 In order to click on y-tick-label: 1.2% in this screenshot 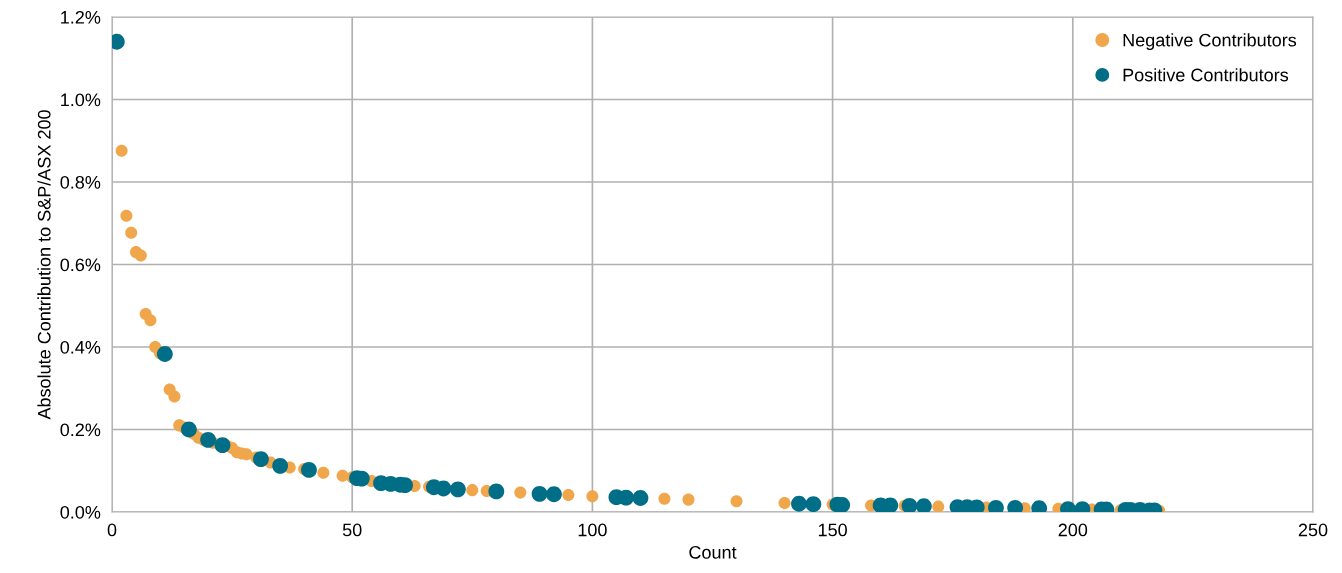, I will do `click(81, 17)`.